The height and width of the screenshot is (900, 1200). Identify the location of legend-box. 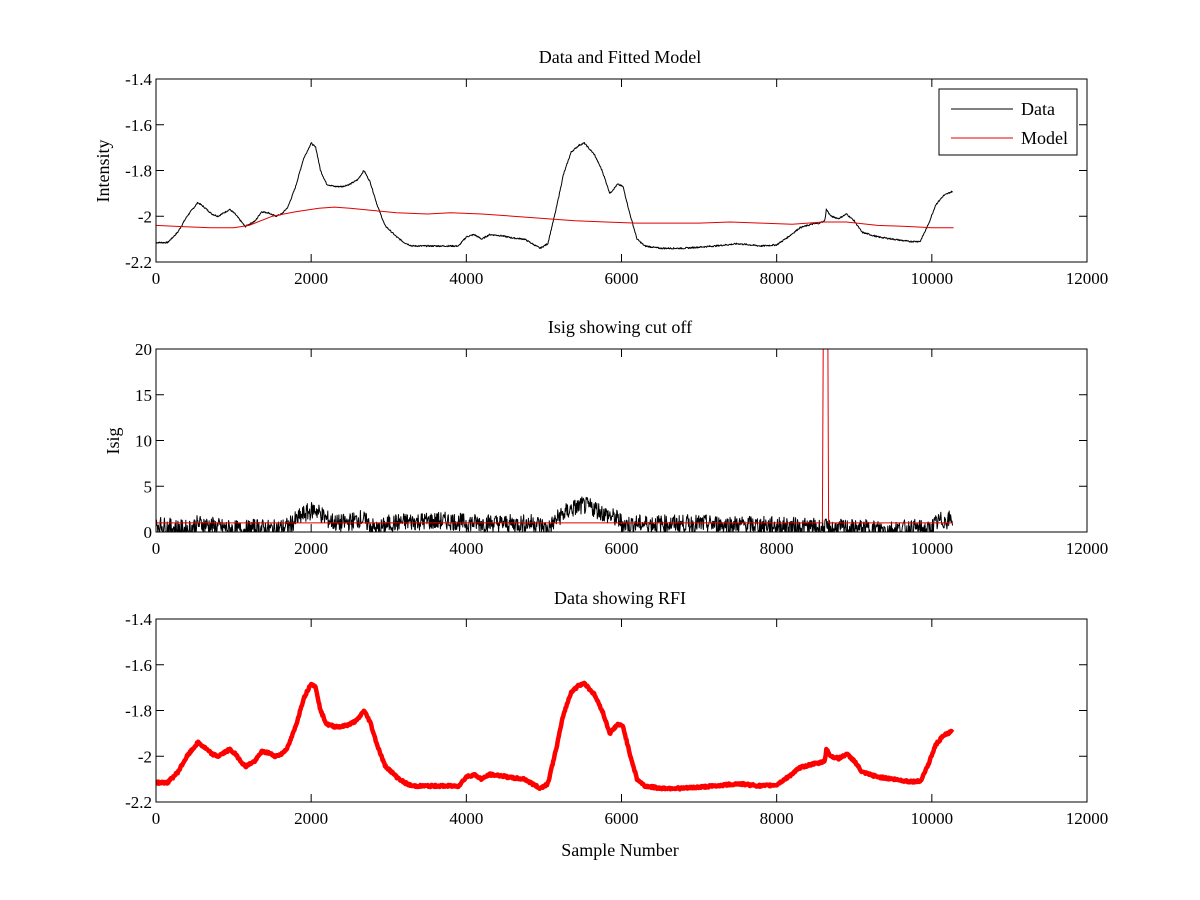
(1008, 122).